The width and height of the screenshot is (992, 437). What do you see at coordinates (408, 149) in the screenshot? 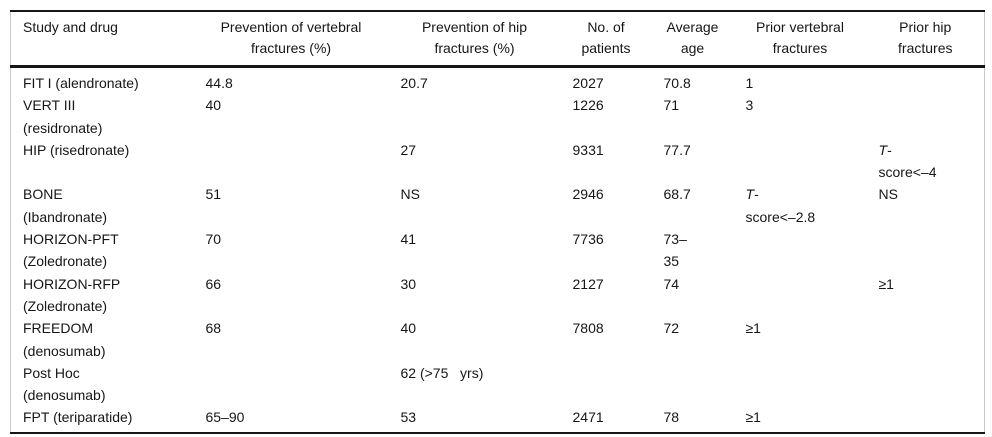
I see `cell-prev-hip: 27` at bounding box center [408, 149].